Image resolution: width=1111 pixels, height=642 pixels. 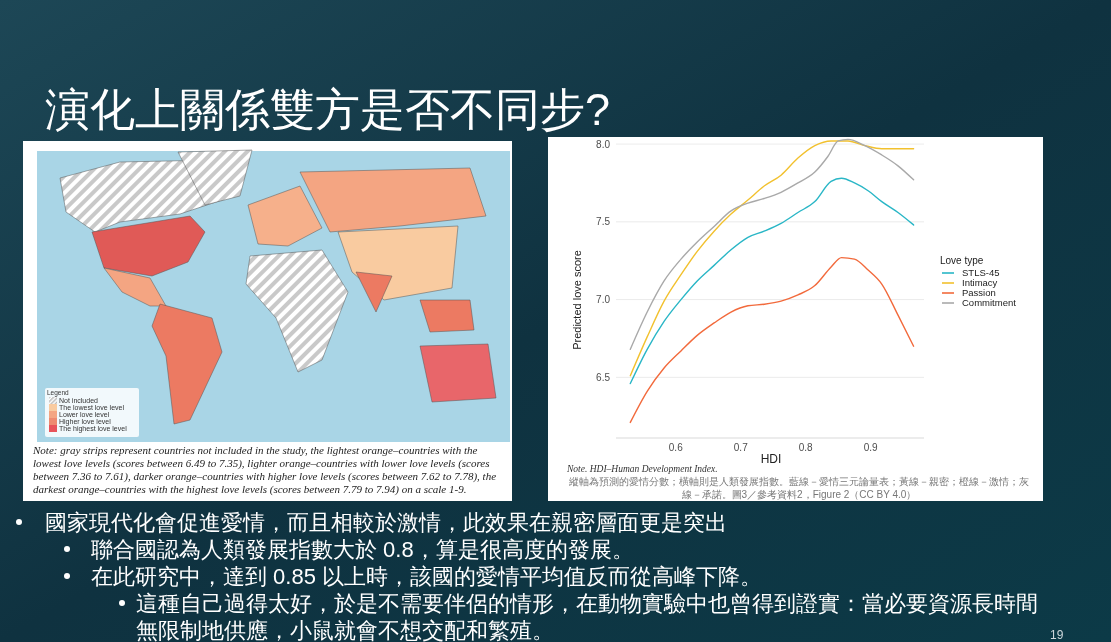 I want to click on text: 這種自己過得太好，於是不需要伴侶的情形，在動物實驗中也曾得到證實：當必要資源長時間無限制地供應，小鼠就會不想交配和繁殖。, so click(x=587, y=616).